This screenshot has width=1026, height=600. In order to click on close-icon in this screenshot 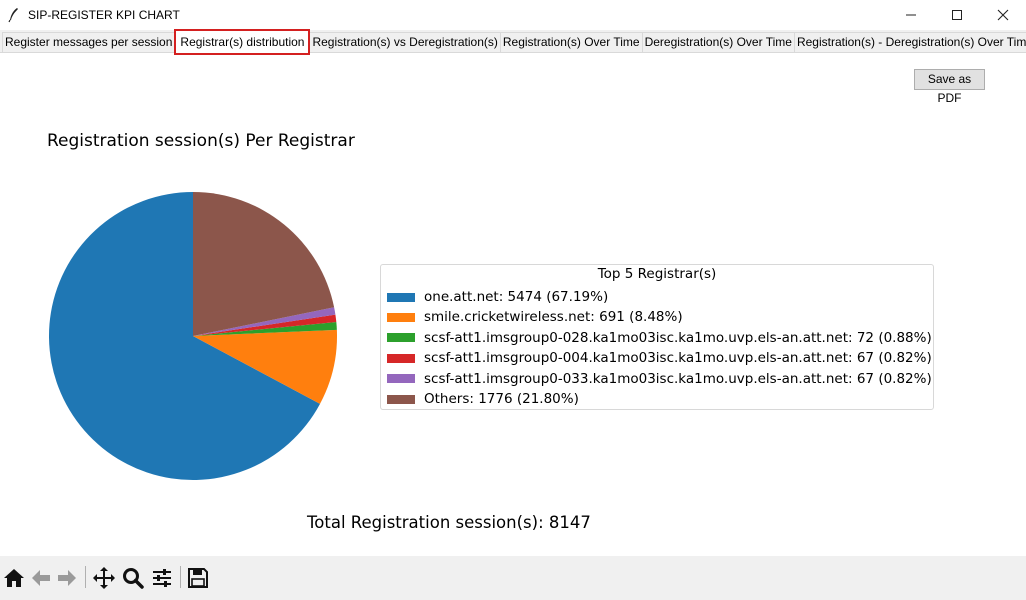, I will do `click(1003, 15)`.